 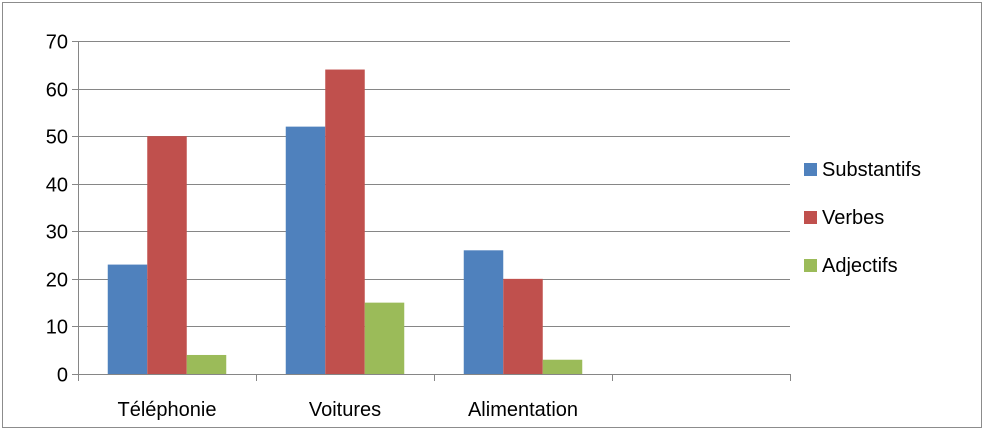 I want to click on y-tick-label: 0, so click(x=62, y=376).